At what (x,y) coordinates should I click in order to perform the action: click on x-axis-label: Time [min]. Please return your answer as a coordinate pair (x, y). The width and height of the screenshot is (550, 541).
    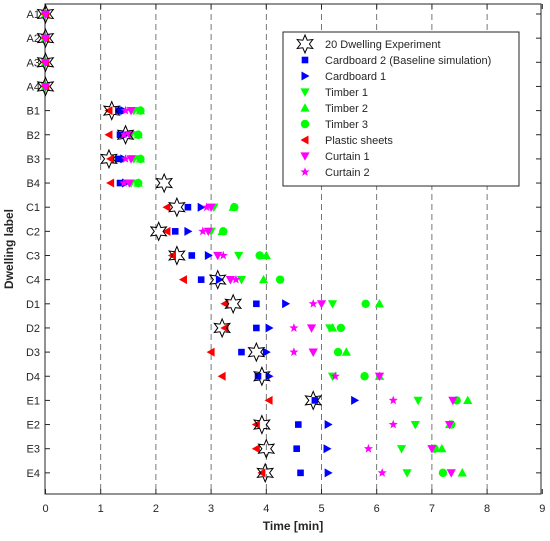
    Looking at the image, I should click on (293, 526).